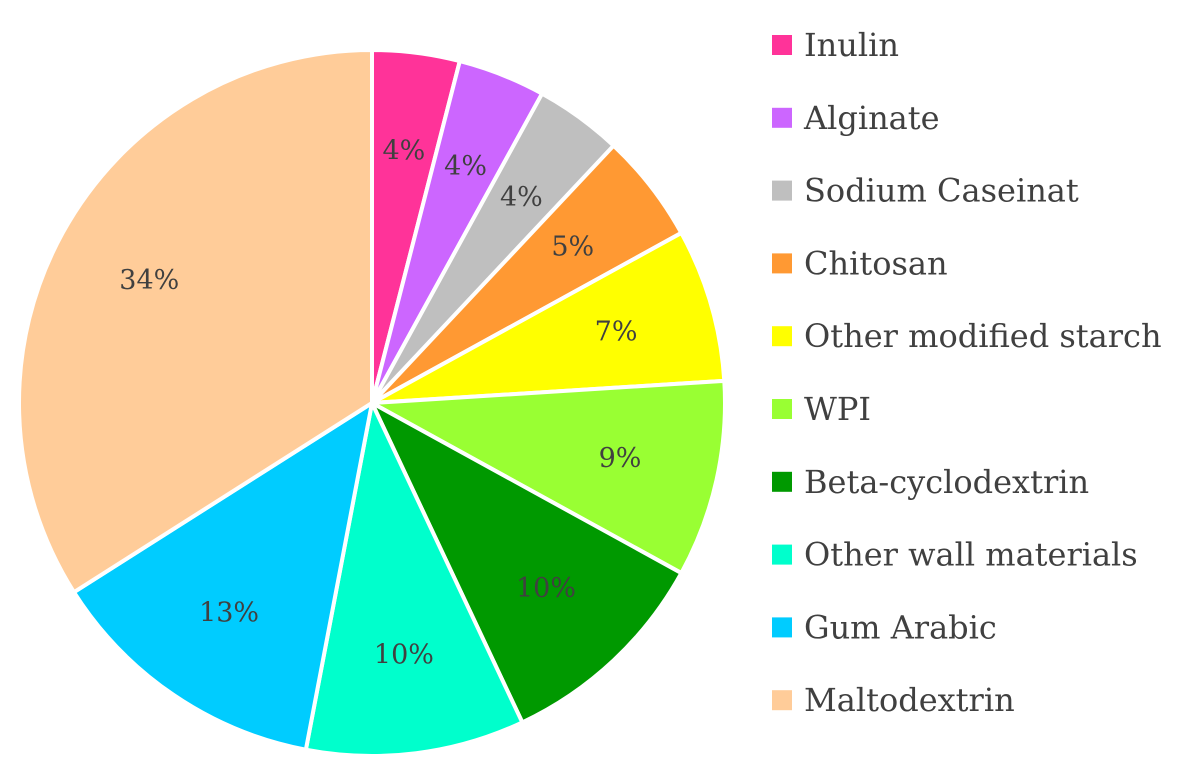 This screenshot has height=773, width=1200. What do you see at coordinates (548, 477) in the screenshot?
I see `pie-slice-wpi` at bounding box center [548, 477].